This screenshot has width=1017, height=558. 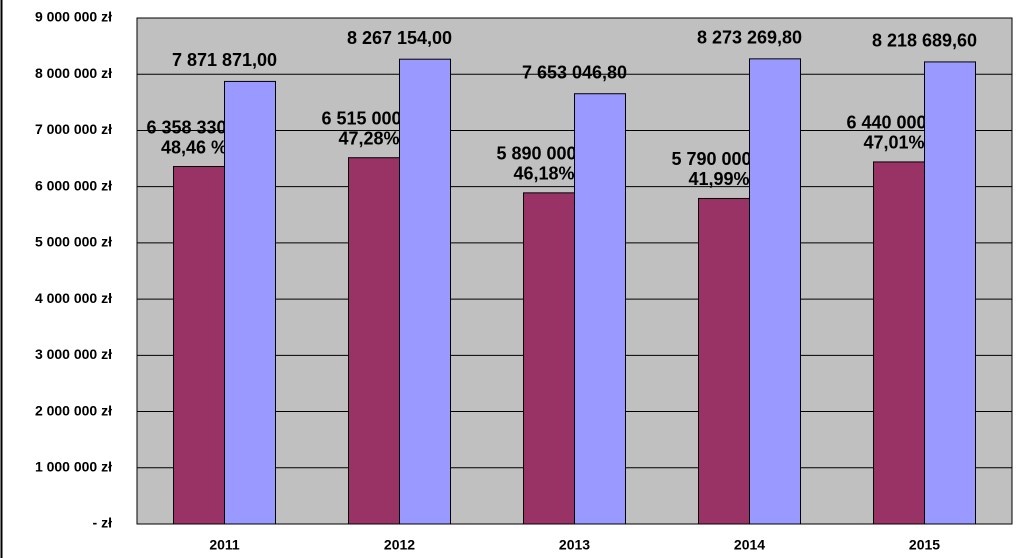 What do you see at coordinates (224, 60) in the screenshot?
I see `data-label: 7 871 871,00` at bounding box center [224, 60].